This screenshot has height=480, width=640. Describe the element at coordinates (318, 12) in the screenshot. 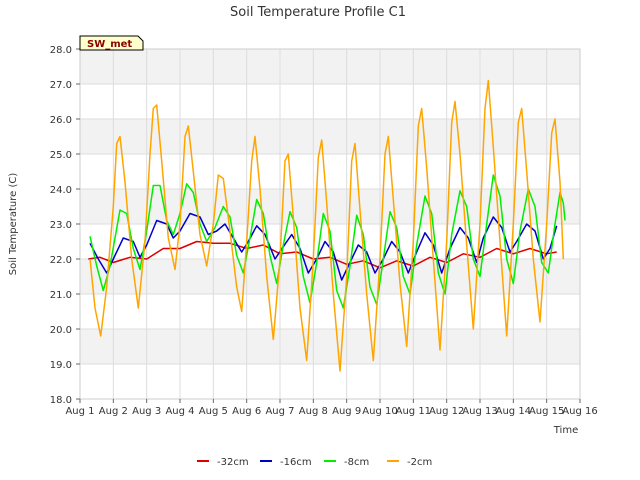

I see `chart-title: Soil Temperature Profile C1` at that location.